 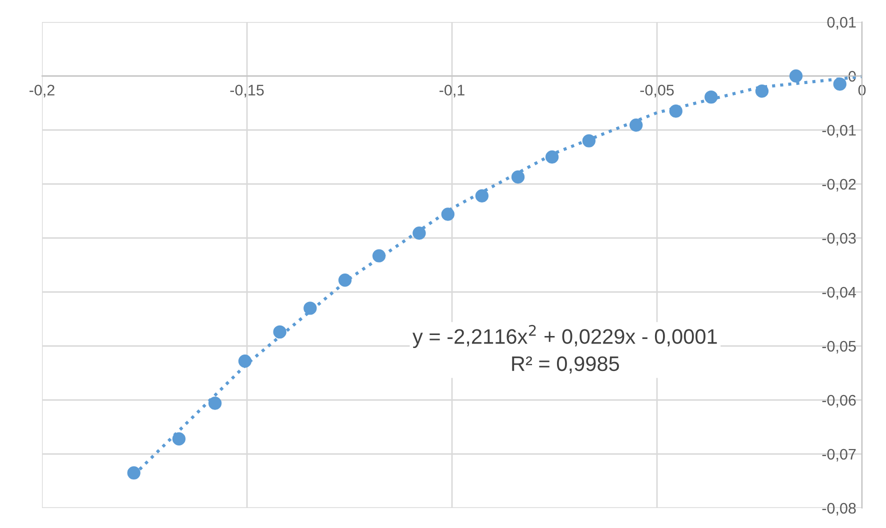 What do you see at coordinates (841, 23) in the screenshot?
I see `y-tick-label: 0,01` at bounding box center [841, 23].